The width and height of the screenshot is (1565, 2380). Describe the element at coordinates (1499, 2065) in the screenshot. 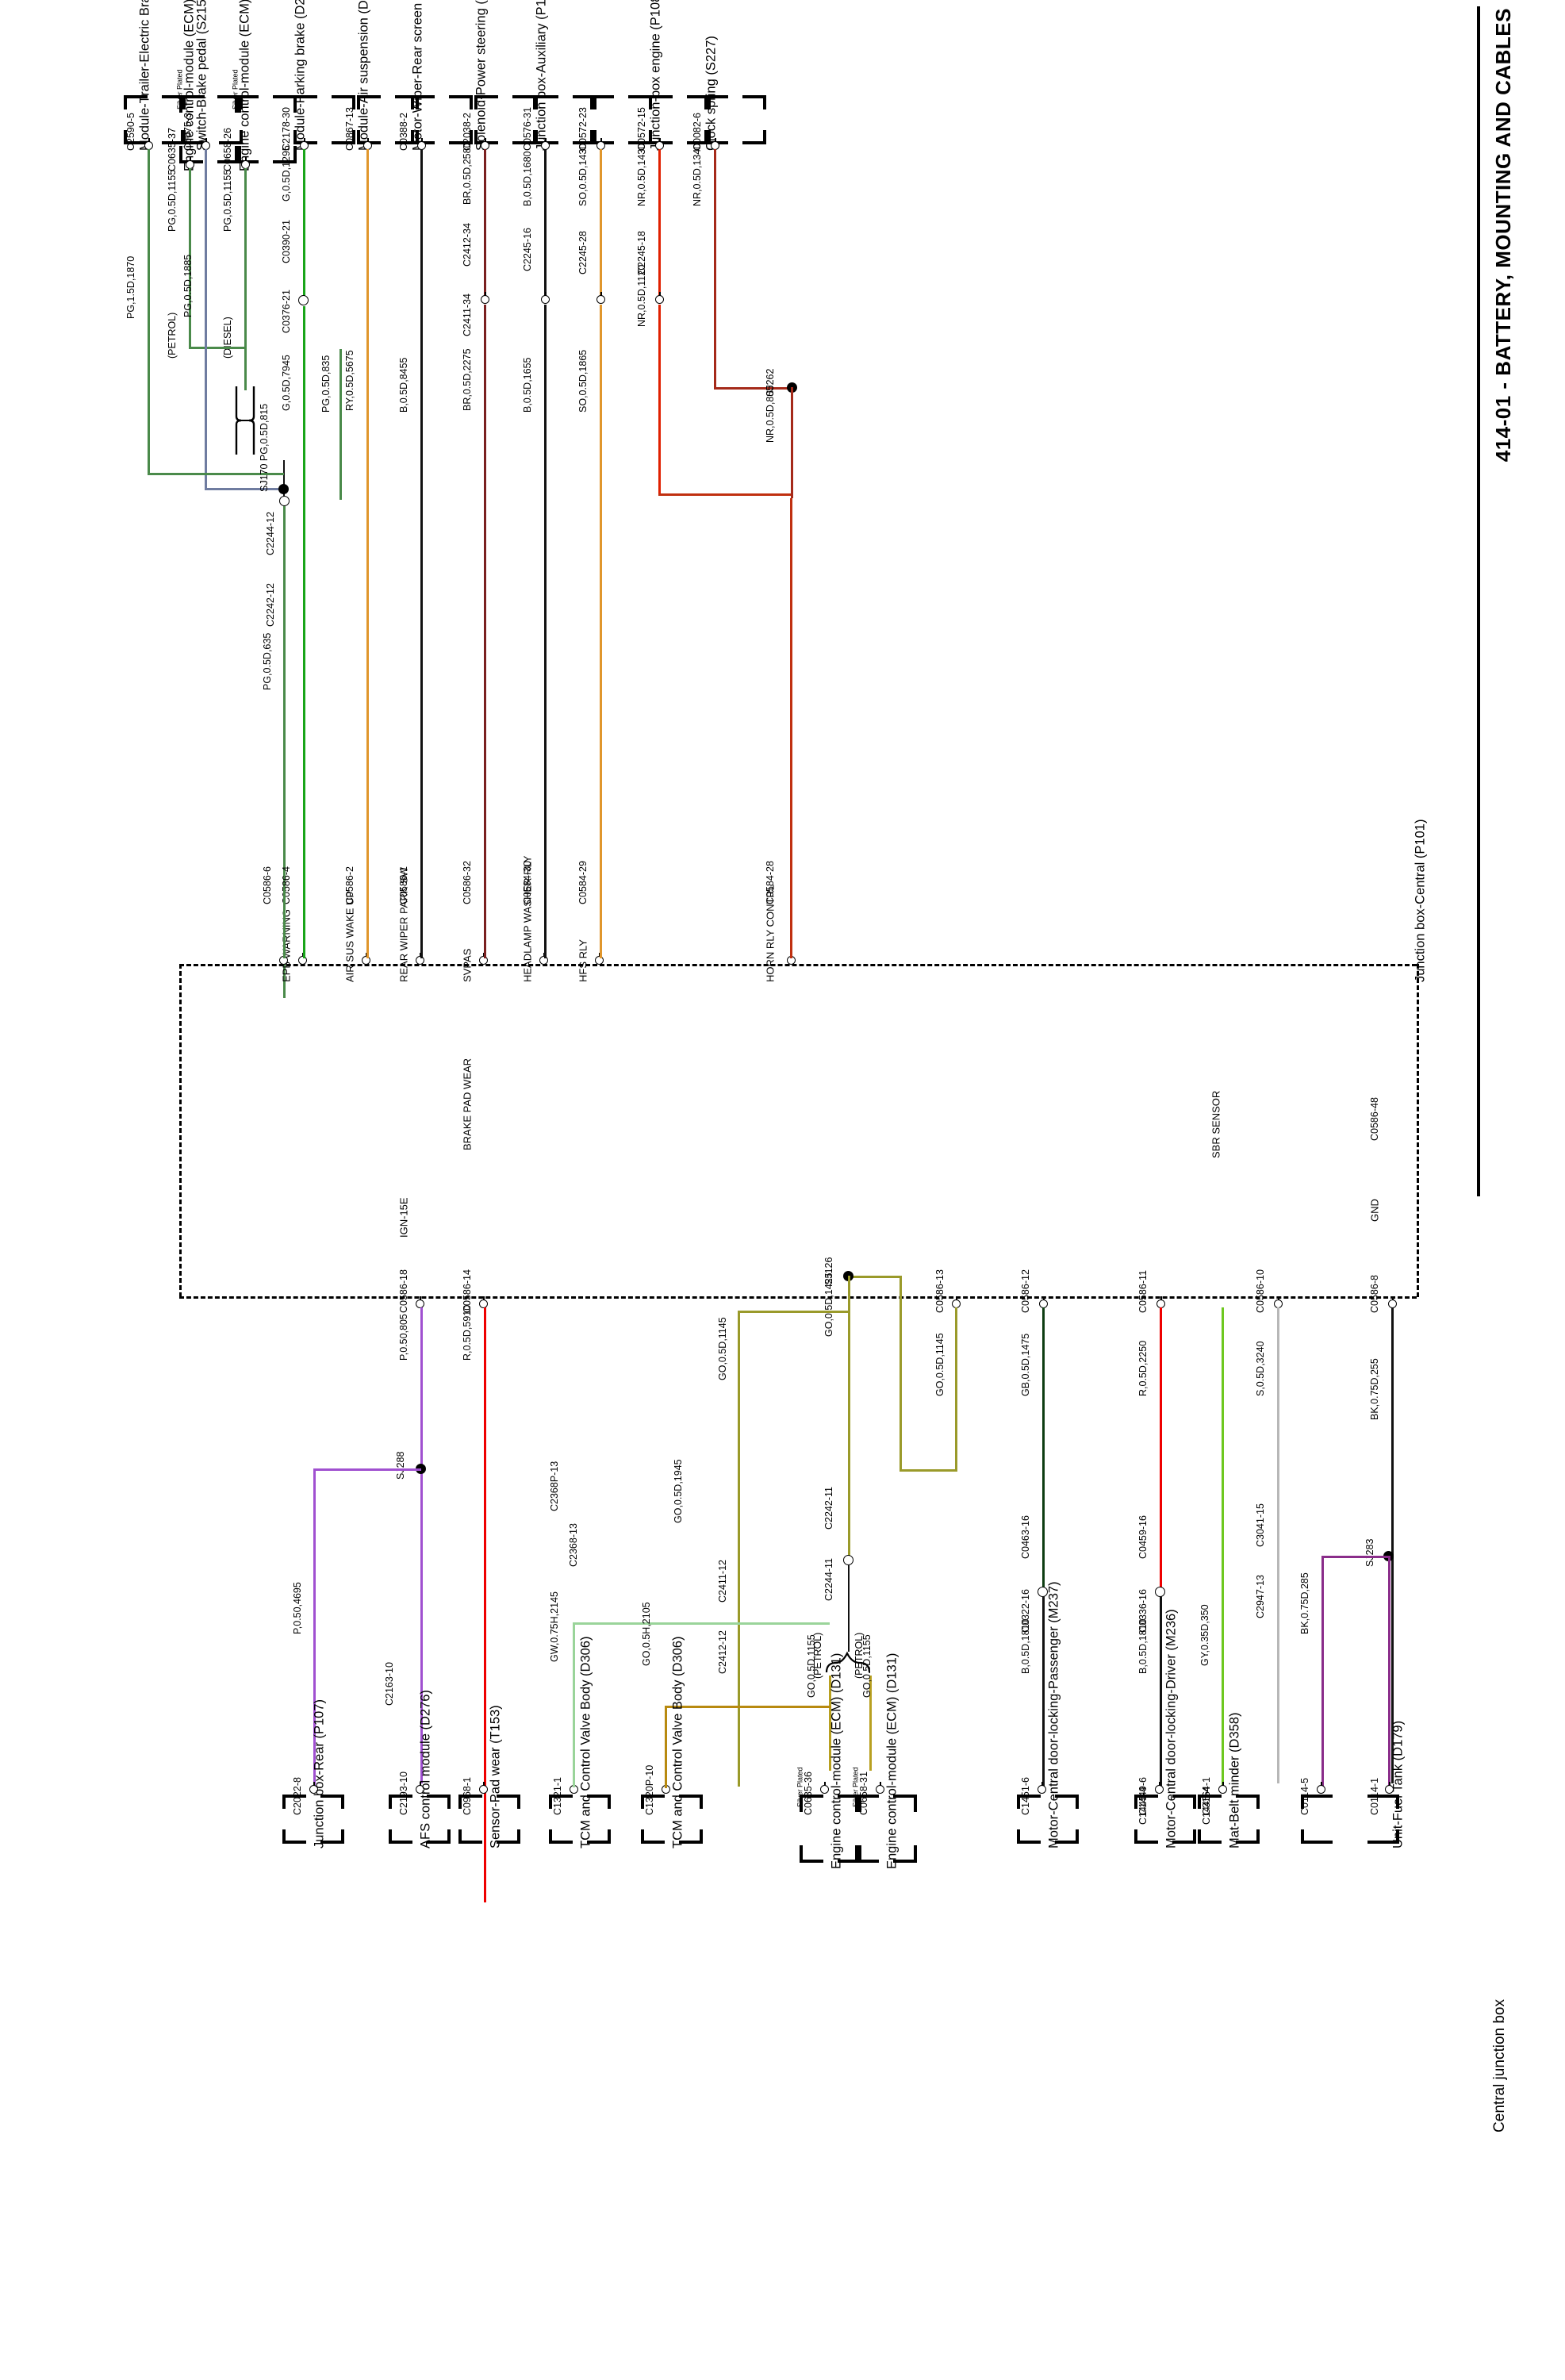

I see `page-footer-title: Central junction box` at that location.